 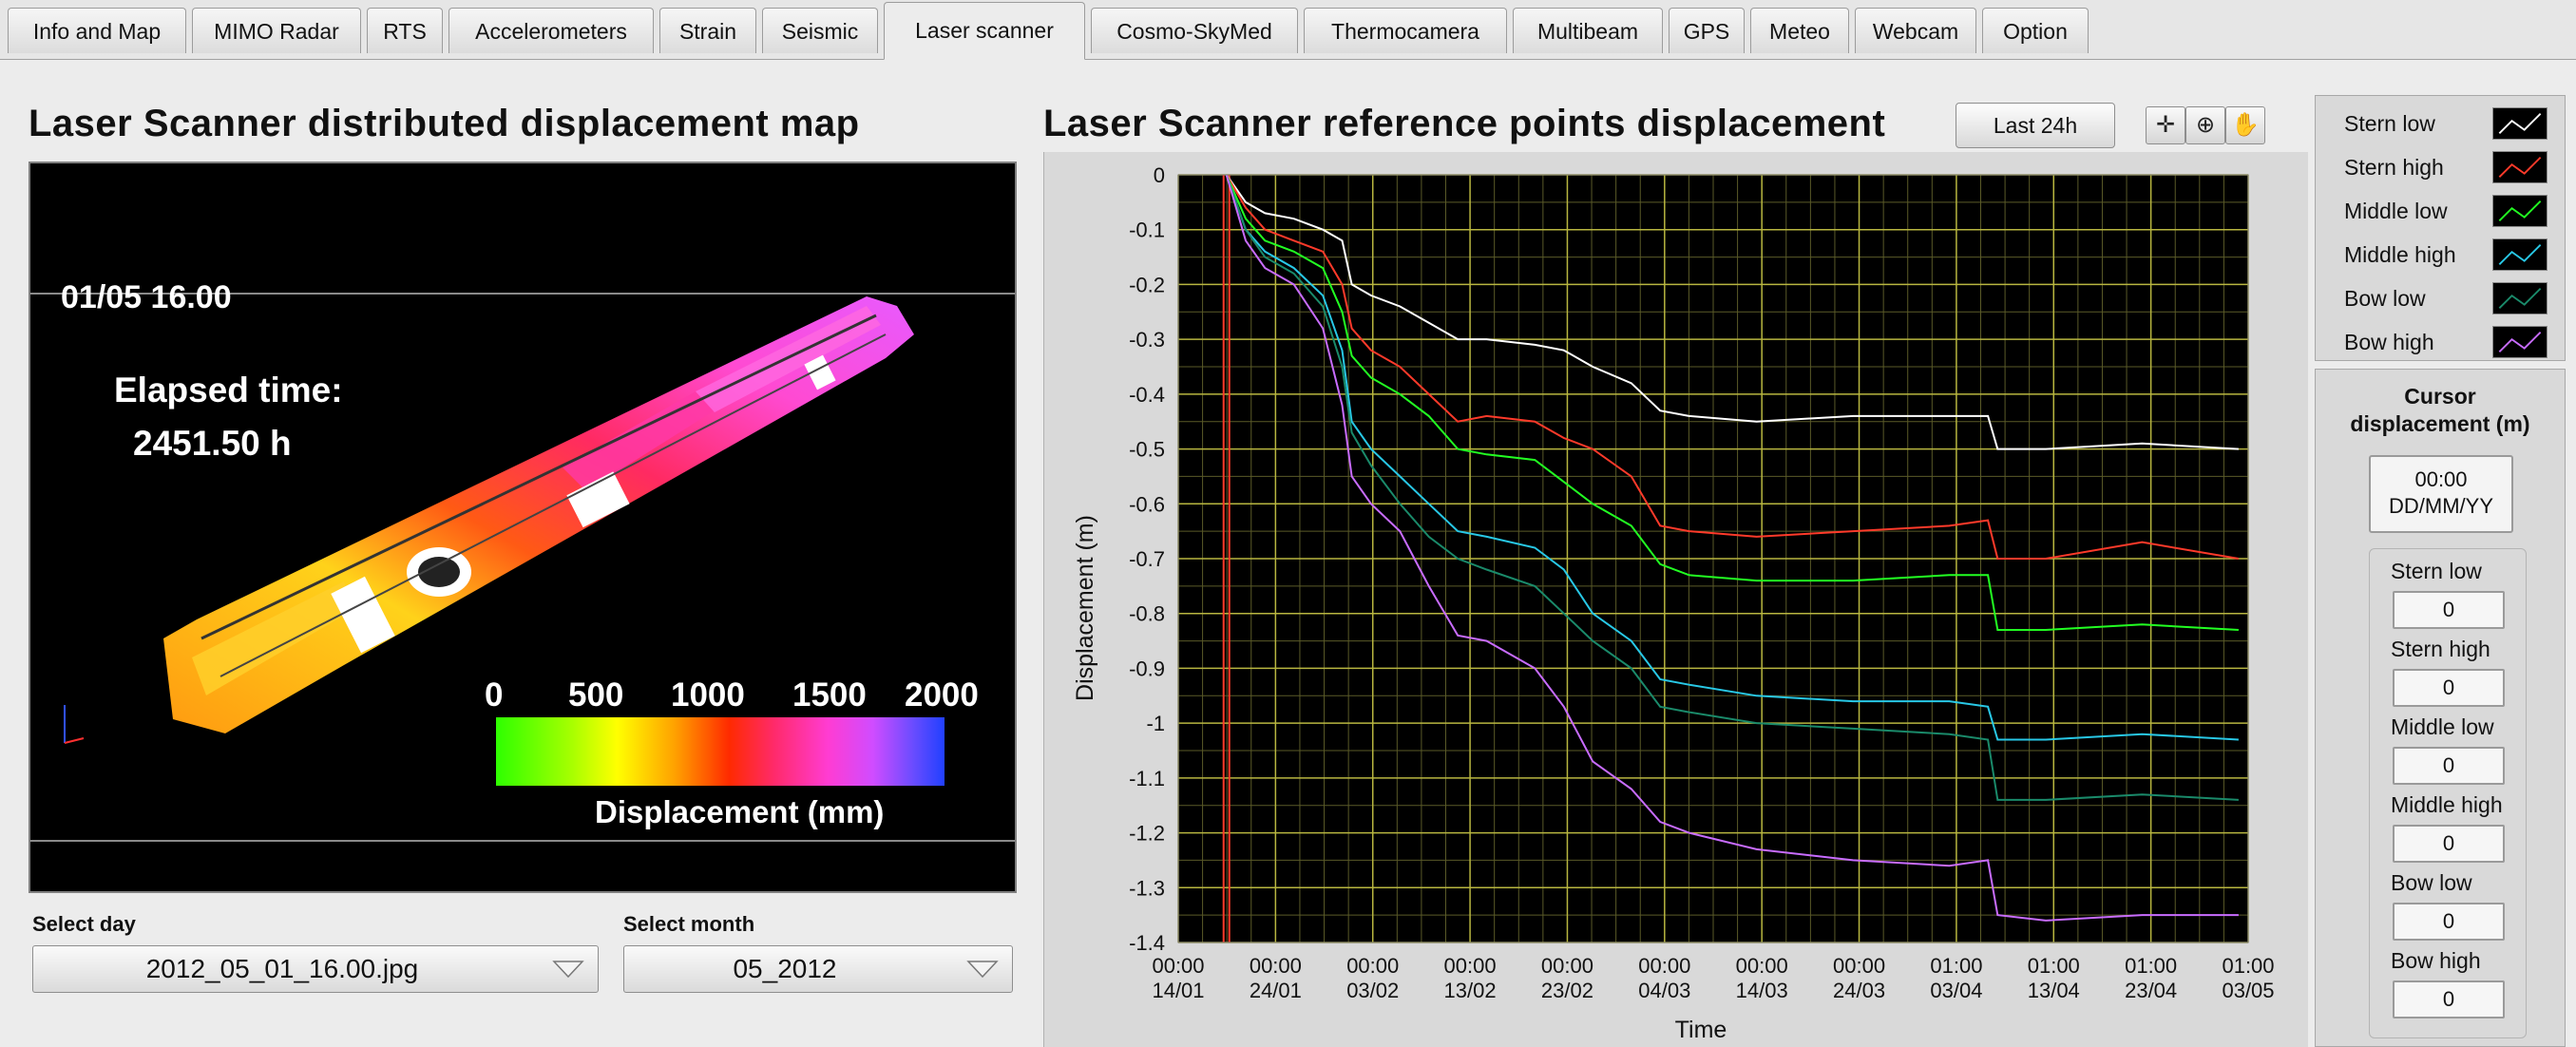 What do you see at coordinates (2440, 167) in the screenshot?
I see `legend-item: Stern high` at bounding box center [2440, 167].